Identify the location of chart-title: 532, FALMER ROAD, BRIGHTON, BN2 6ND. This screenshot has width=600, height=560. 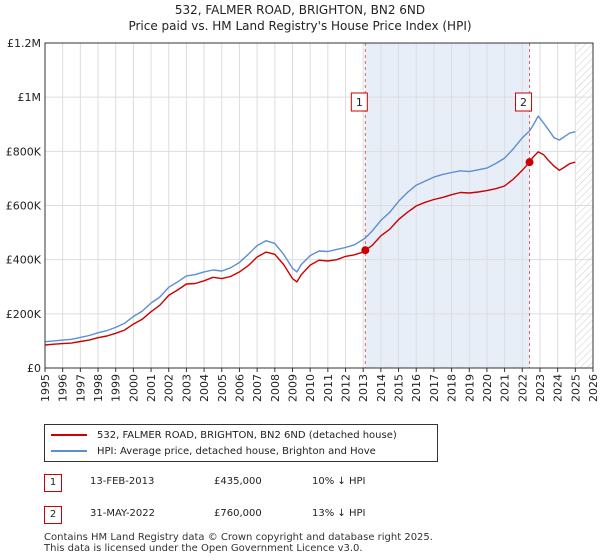
(300, 10).